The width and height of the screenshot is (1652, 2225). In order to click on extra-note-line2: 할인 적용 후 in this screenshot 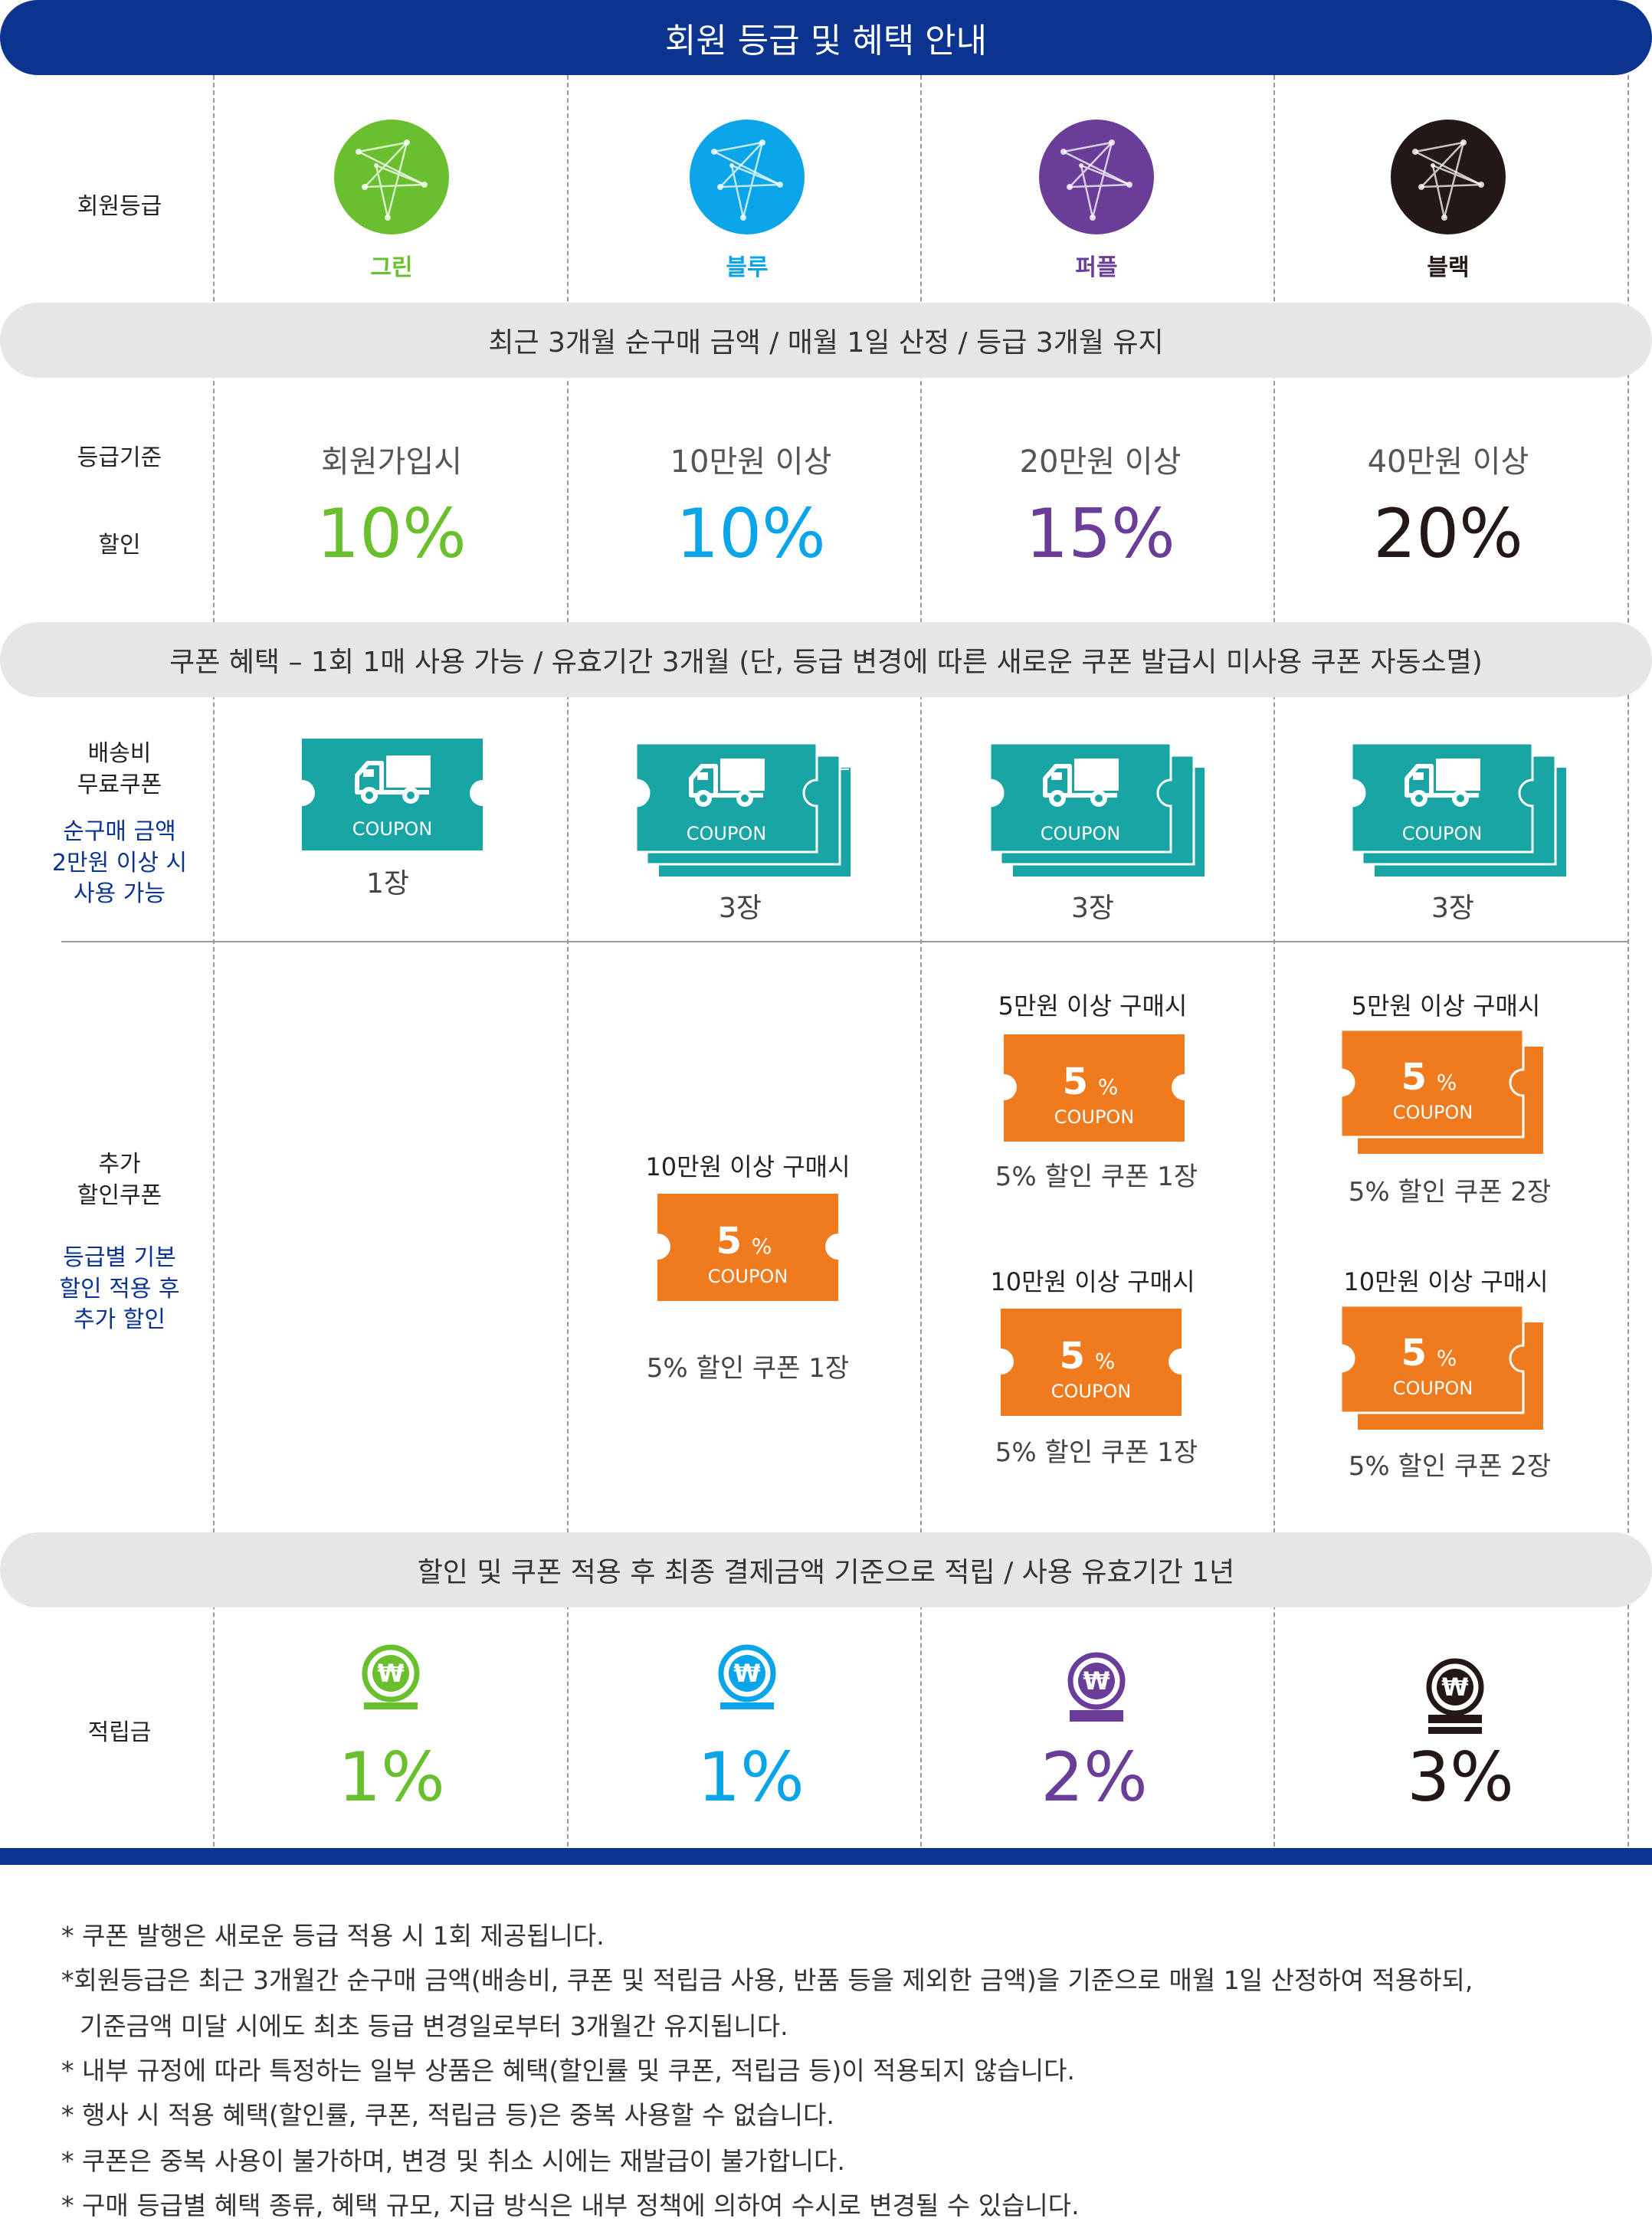, I will do `click(119, 1289)`.